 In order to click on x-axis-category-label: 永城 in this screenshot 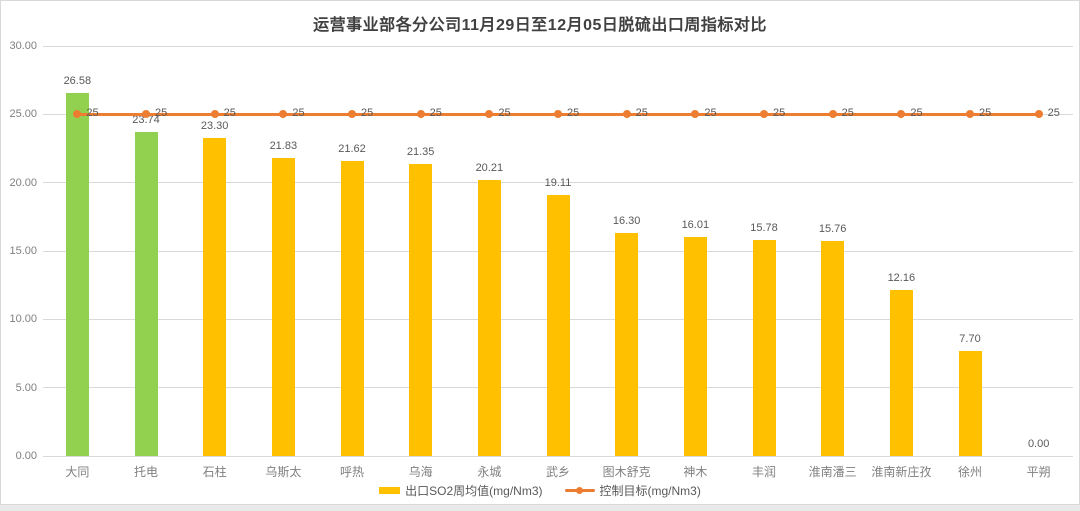, I will do `click(489, 472)`.